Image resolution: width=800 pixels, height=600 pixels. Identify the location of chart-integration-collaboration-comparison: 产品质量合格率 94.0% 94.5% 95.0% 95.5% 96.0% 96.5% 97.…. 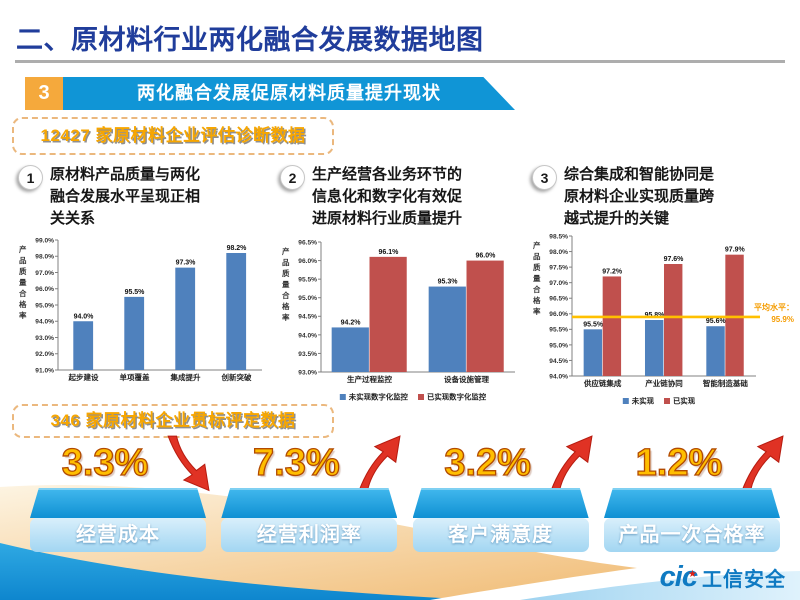
(663, 317).